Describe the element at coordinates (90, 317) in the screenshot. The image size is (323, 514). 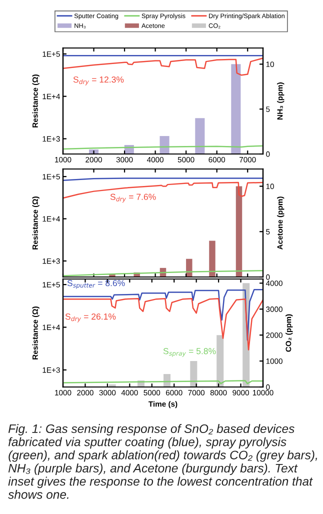
I see `annotation: S$_{dry}$ = 26.1%` at that location.